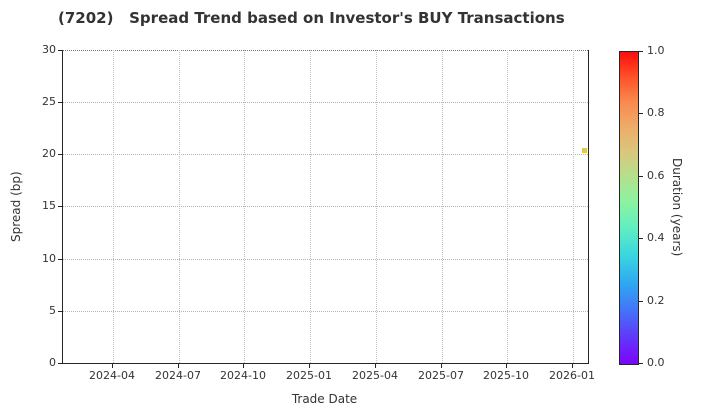 The width and height of the screenshot is (720, 420). Describe the element at coordinates (656, 50) in the screenshot. I see `colorbar-tick-label: 1.0` at that location.